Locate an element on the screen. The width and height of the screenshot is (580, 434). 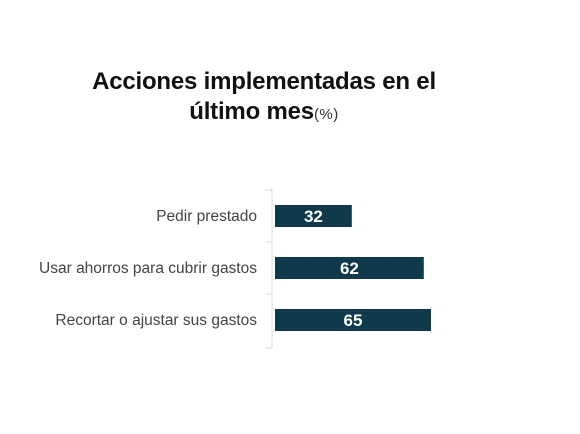
bar-value-label-1: 32 is located at coordinates (313, 216).